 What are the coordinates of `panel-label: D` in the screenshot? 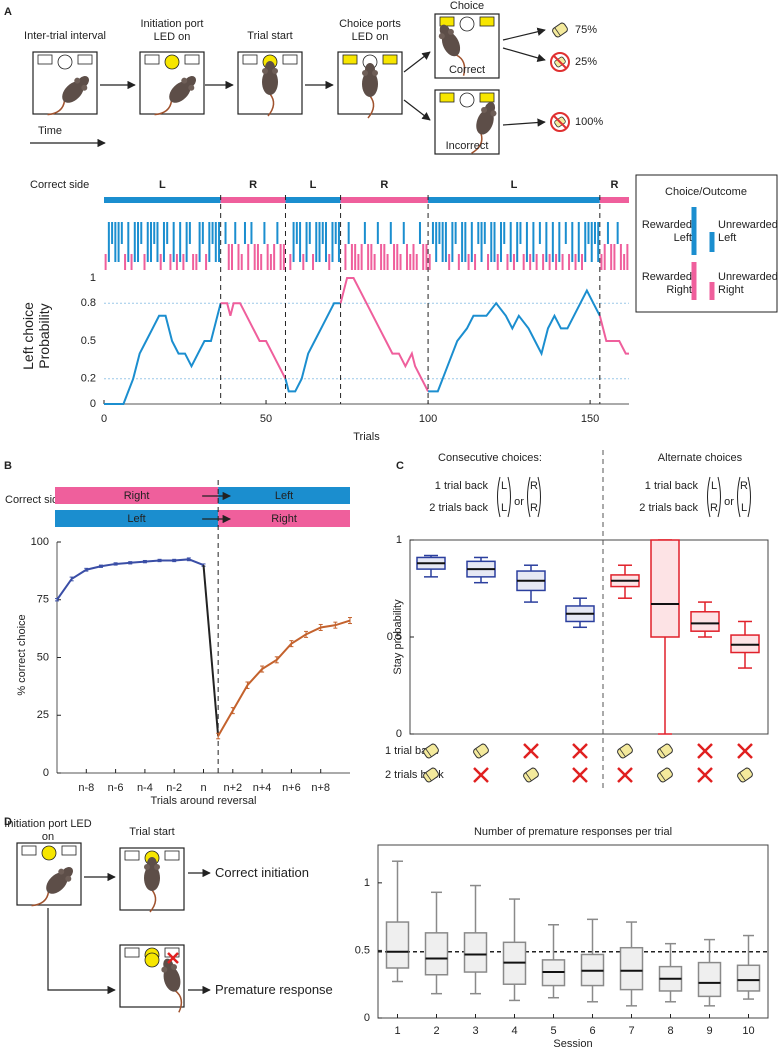 It's located at (8, 822).